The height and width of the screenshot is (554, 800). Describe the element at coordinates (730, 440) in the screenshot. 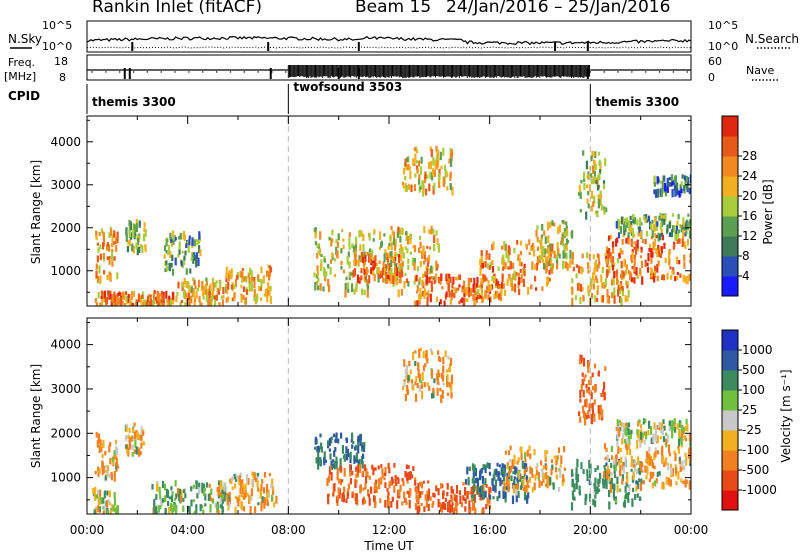

I see `colorbar-swatch` at that location.